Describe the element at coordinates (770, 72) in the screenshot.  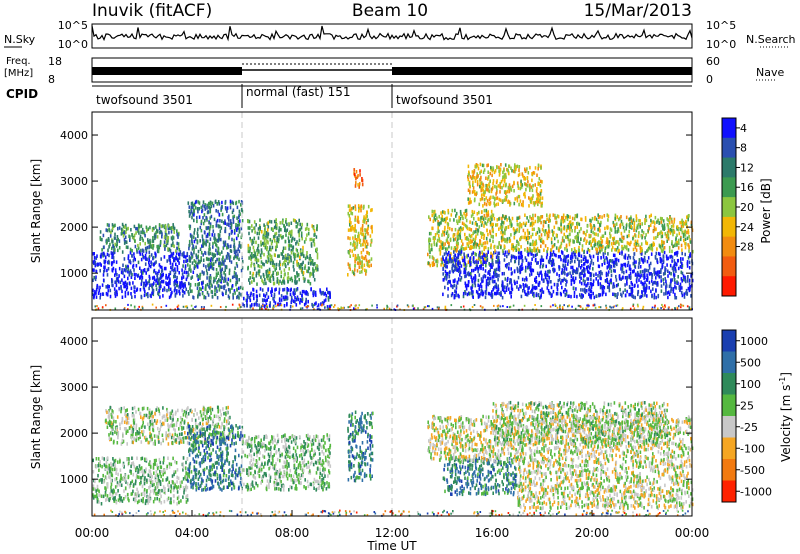
I see `nave-label: Nave` at that location.